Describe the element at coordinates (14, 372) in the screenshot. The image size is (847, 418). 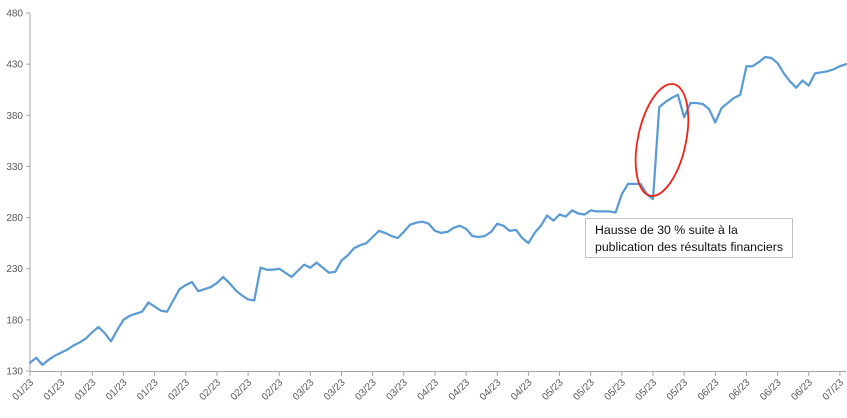
I see `y-tick-label: 130` at that location.